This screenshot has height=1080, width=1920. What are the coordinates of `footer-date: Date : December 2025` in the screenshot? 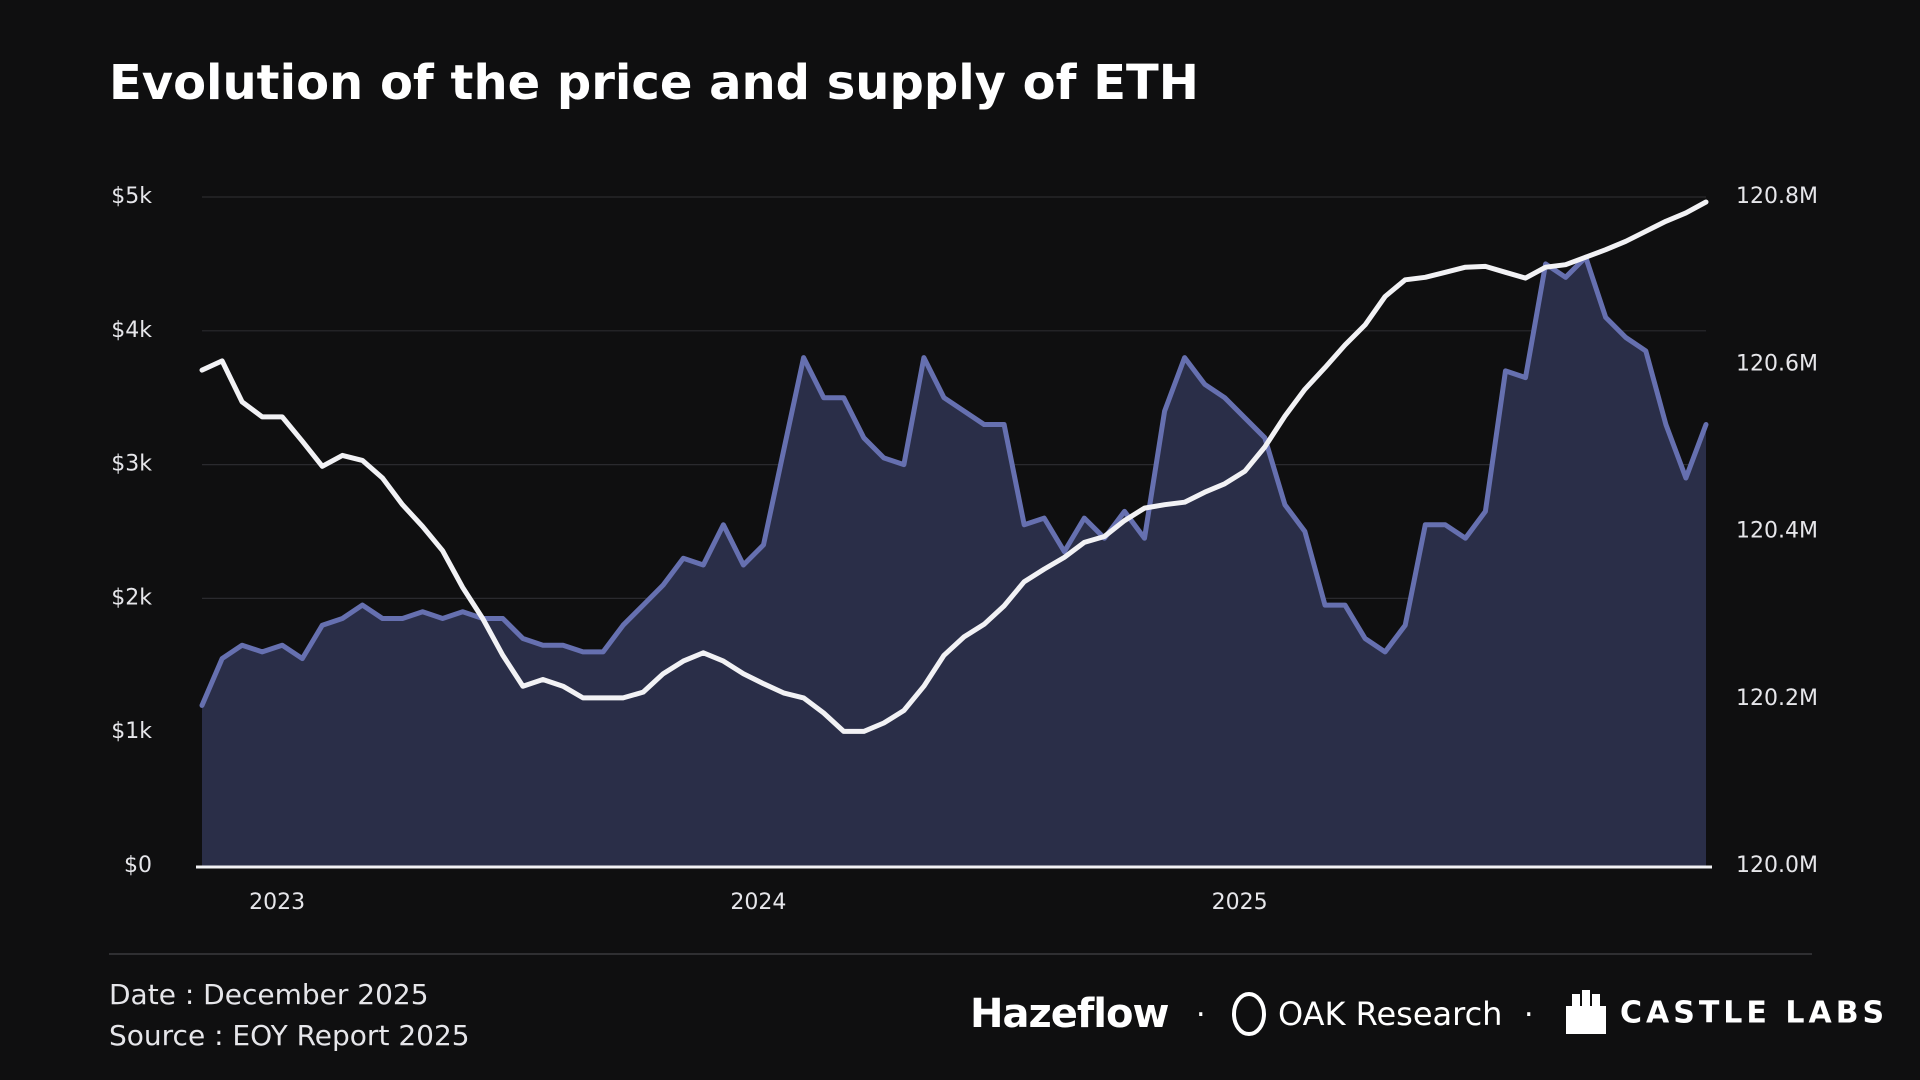 It's located at (269, 994).